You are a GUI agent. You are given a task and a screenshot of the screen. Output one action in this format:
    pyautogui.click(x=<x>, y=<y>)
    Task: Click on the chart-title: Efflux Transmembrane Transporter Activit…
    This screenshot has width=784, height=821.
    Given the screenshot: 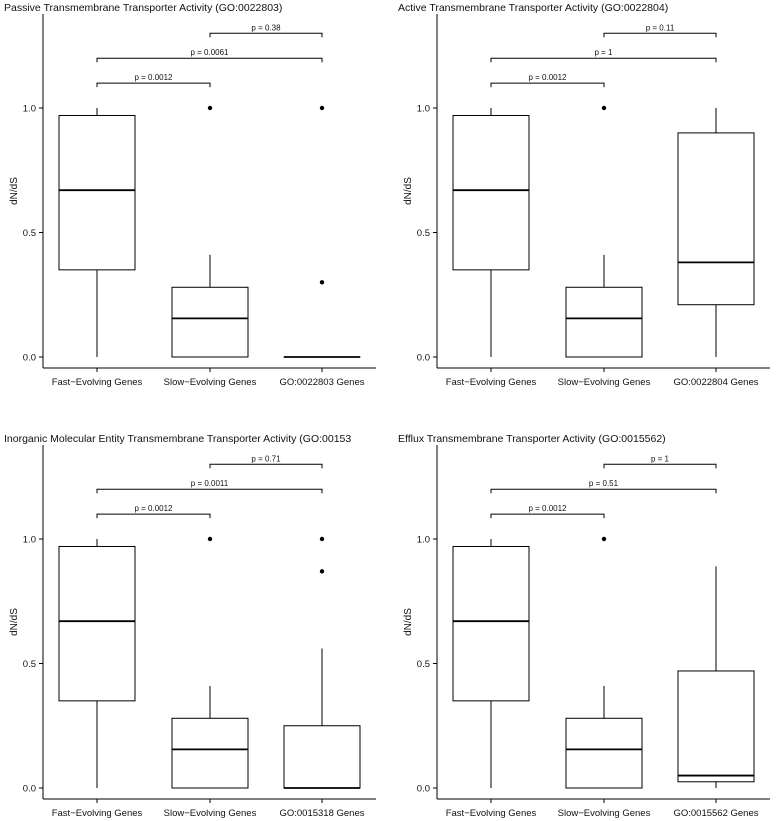 What is the action you would take?
    pyautogui.click(x=532, y=439)
    